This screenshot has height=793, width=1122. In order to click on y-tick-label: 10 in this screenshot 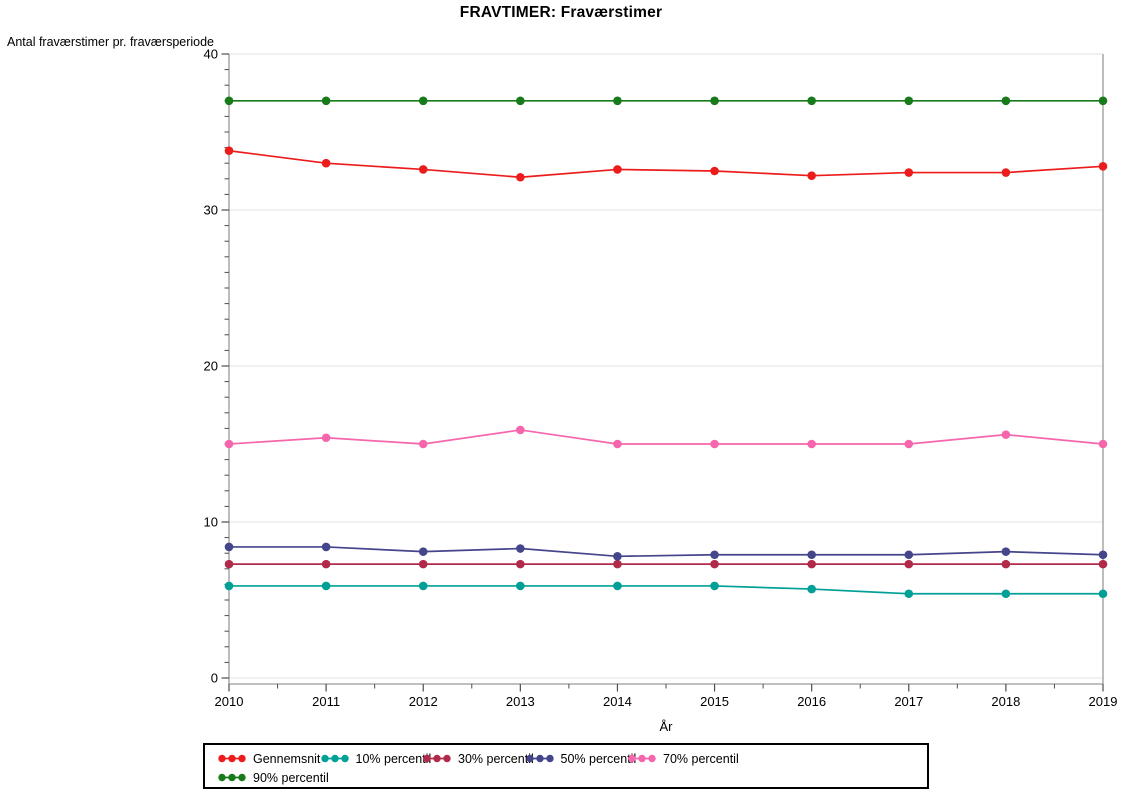, I will do `click(211, 522)`.